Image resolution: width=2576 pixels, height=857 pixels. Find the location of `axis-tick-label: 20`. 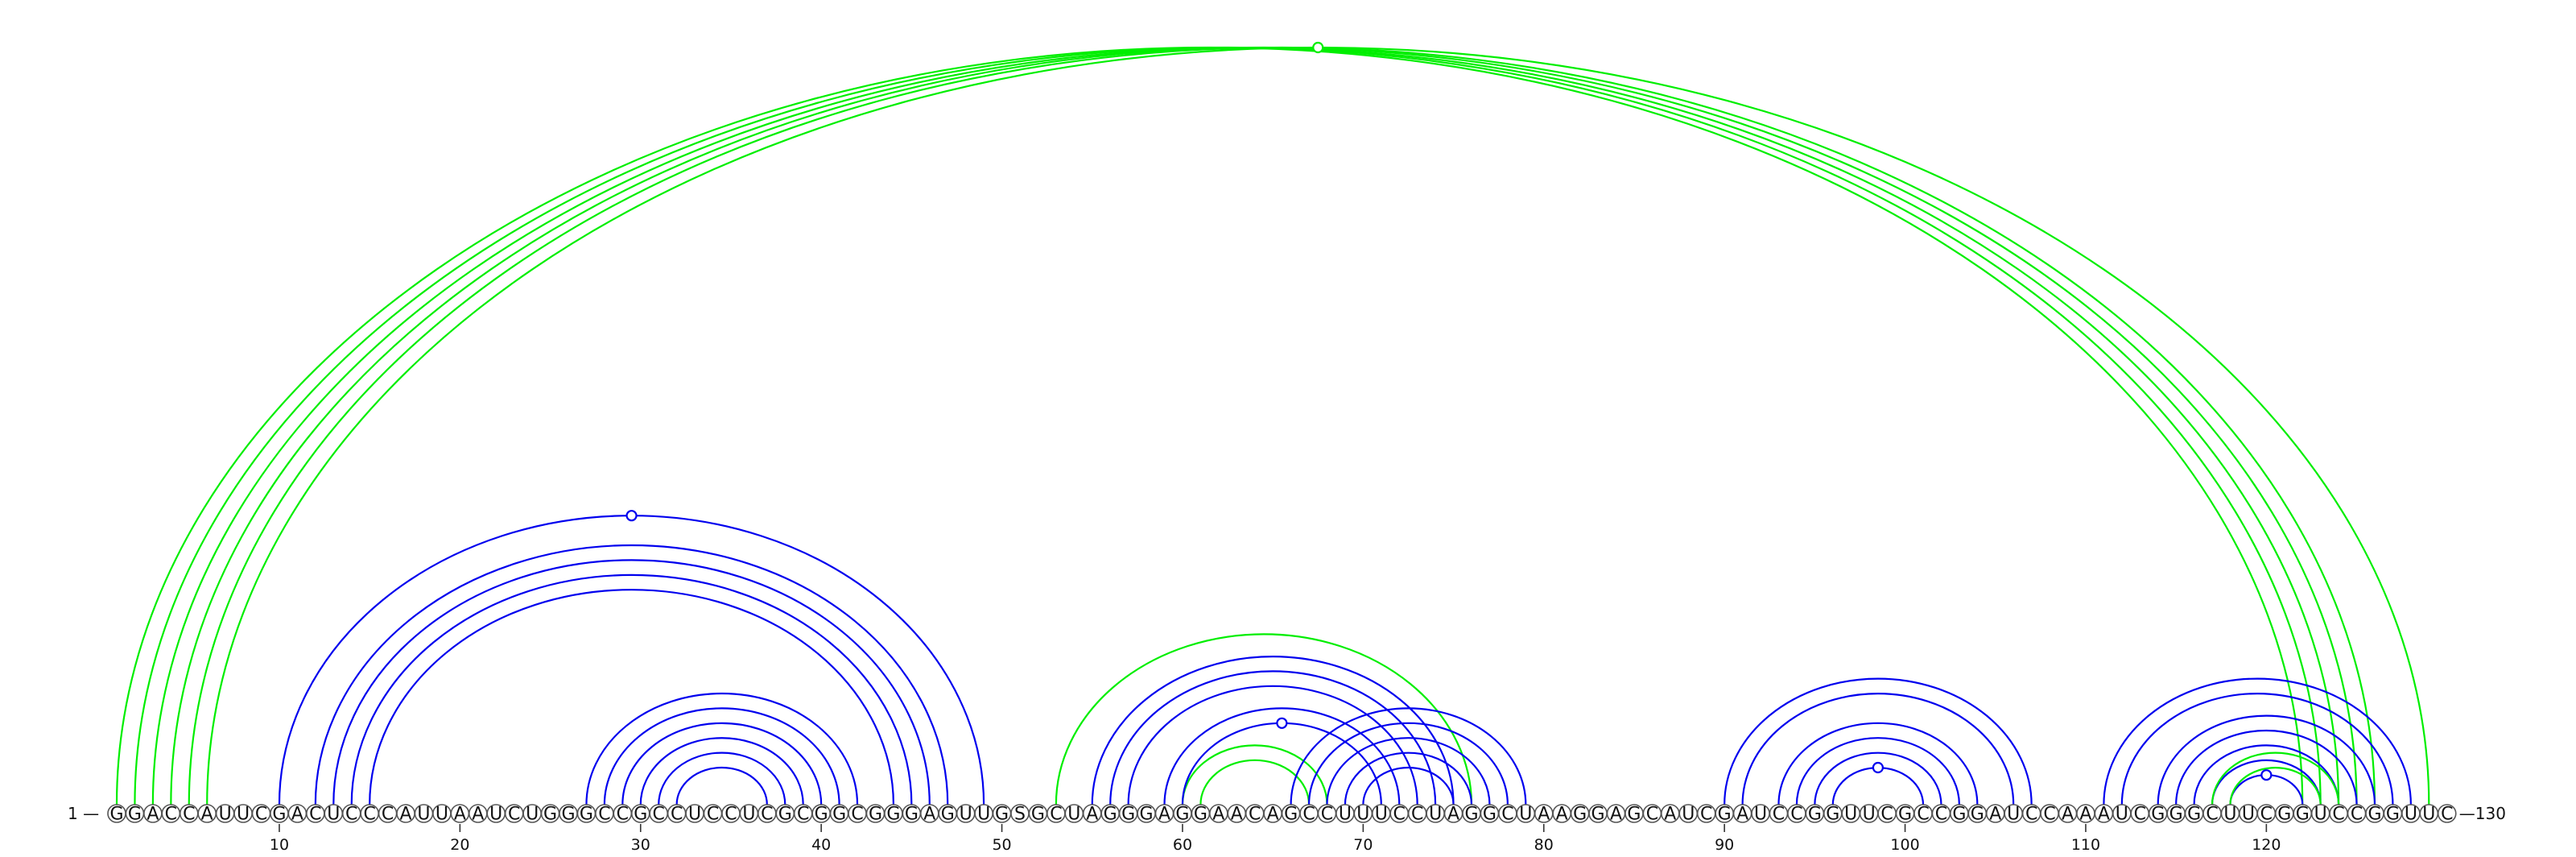

axis-tick-label: 20 is located at coordinates (459, 845).